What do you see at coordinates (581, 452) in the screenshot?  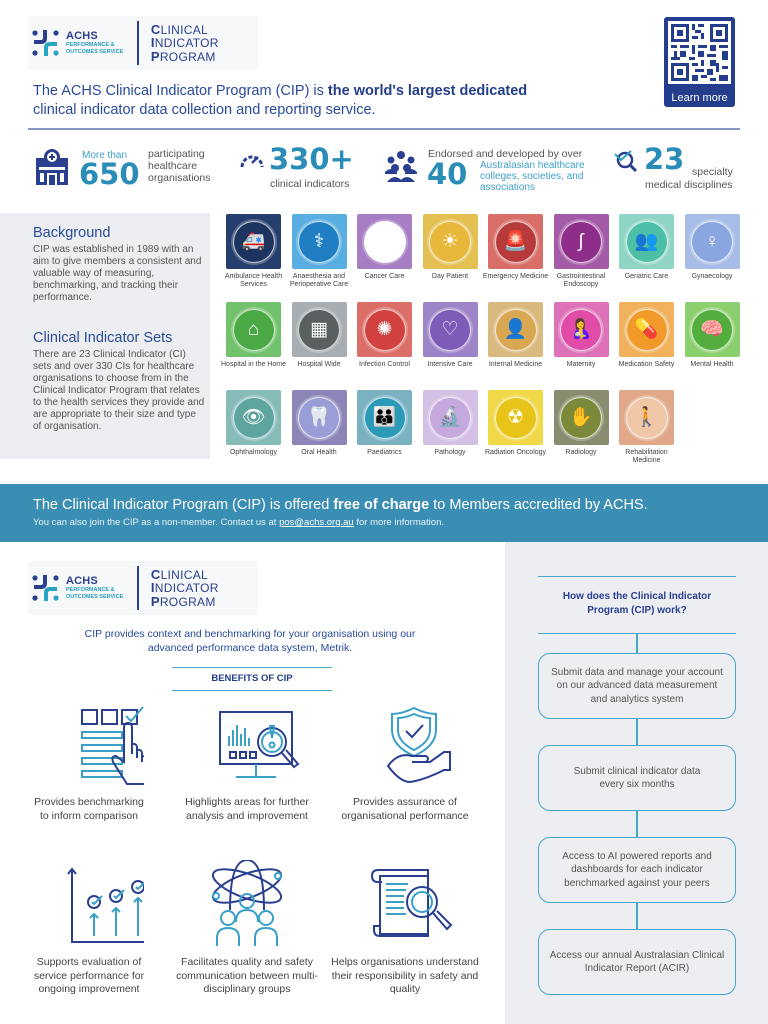 I see `indicator-set-label: Radiology` at bounding box center [581, 452].